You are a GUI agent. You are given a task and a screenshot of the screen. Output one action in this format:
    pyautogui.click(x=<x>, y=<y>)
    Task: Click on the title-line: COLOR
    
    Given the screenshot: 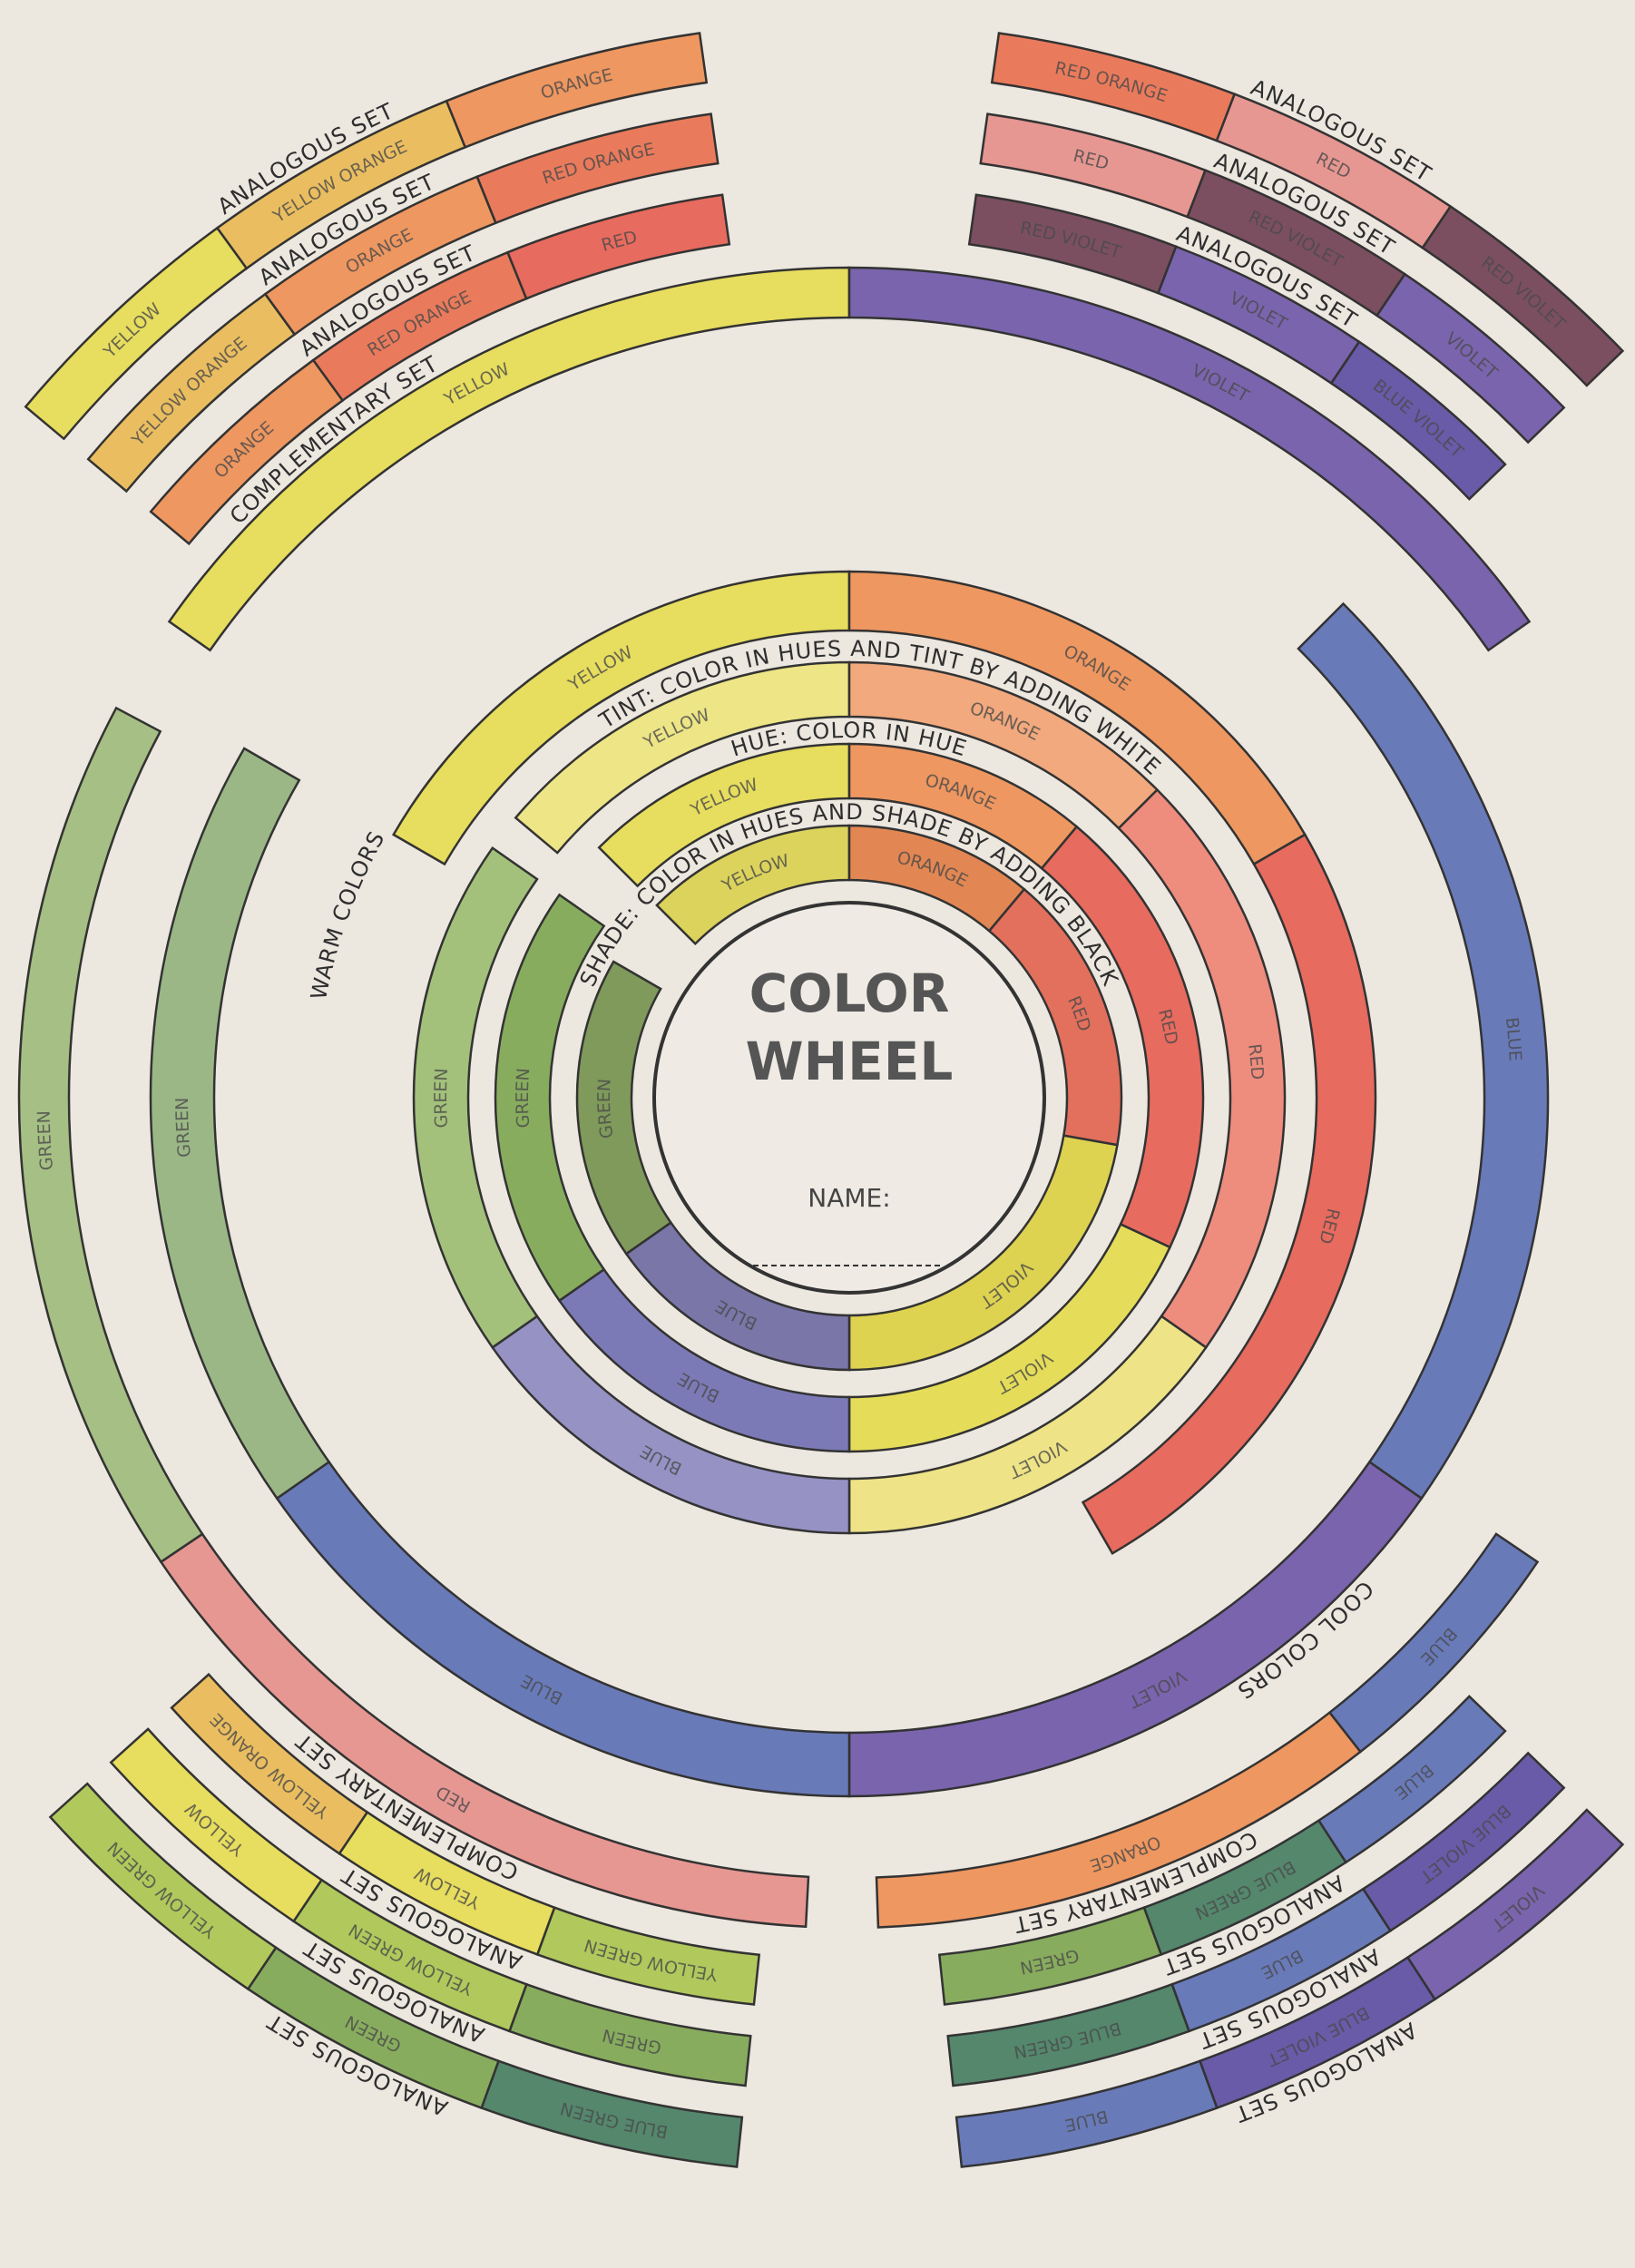 What is the action you would take?
    pyautogui.click(x=850, y=994)
    